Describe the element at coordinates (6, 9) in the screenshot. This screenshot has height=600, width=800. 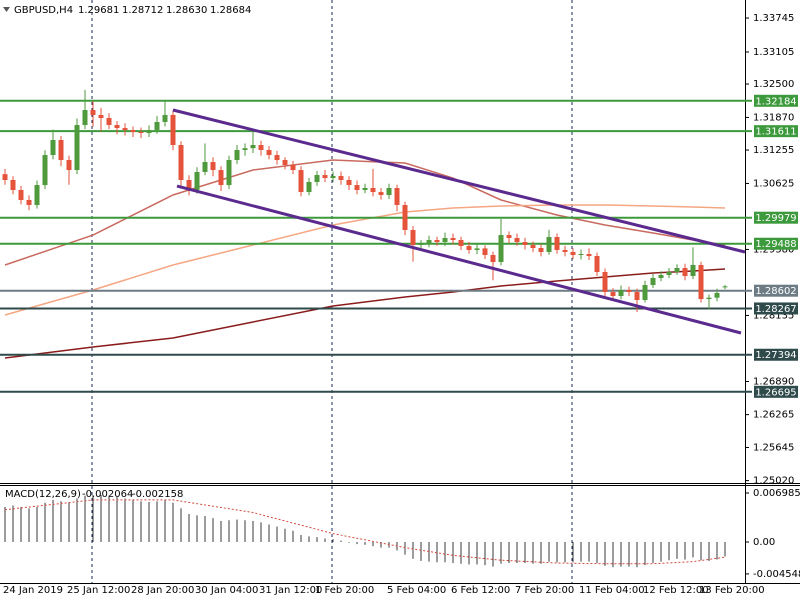
I see `menu-icon` at that location.